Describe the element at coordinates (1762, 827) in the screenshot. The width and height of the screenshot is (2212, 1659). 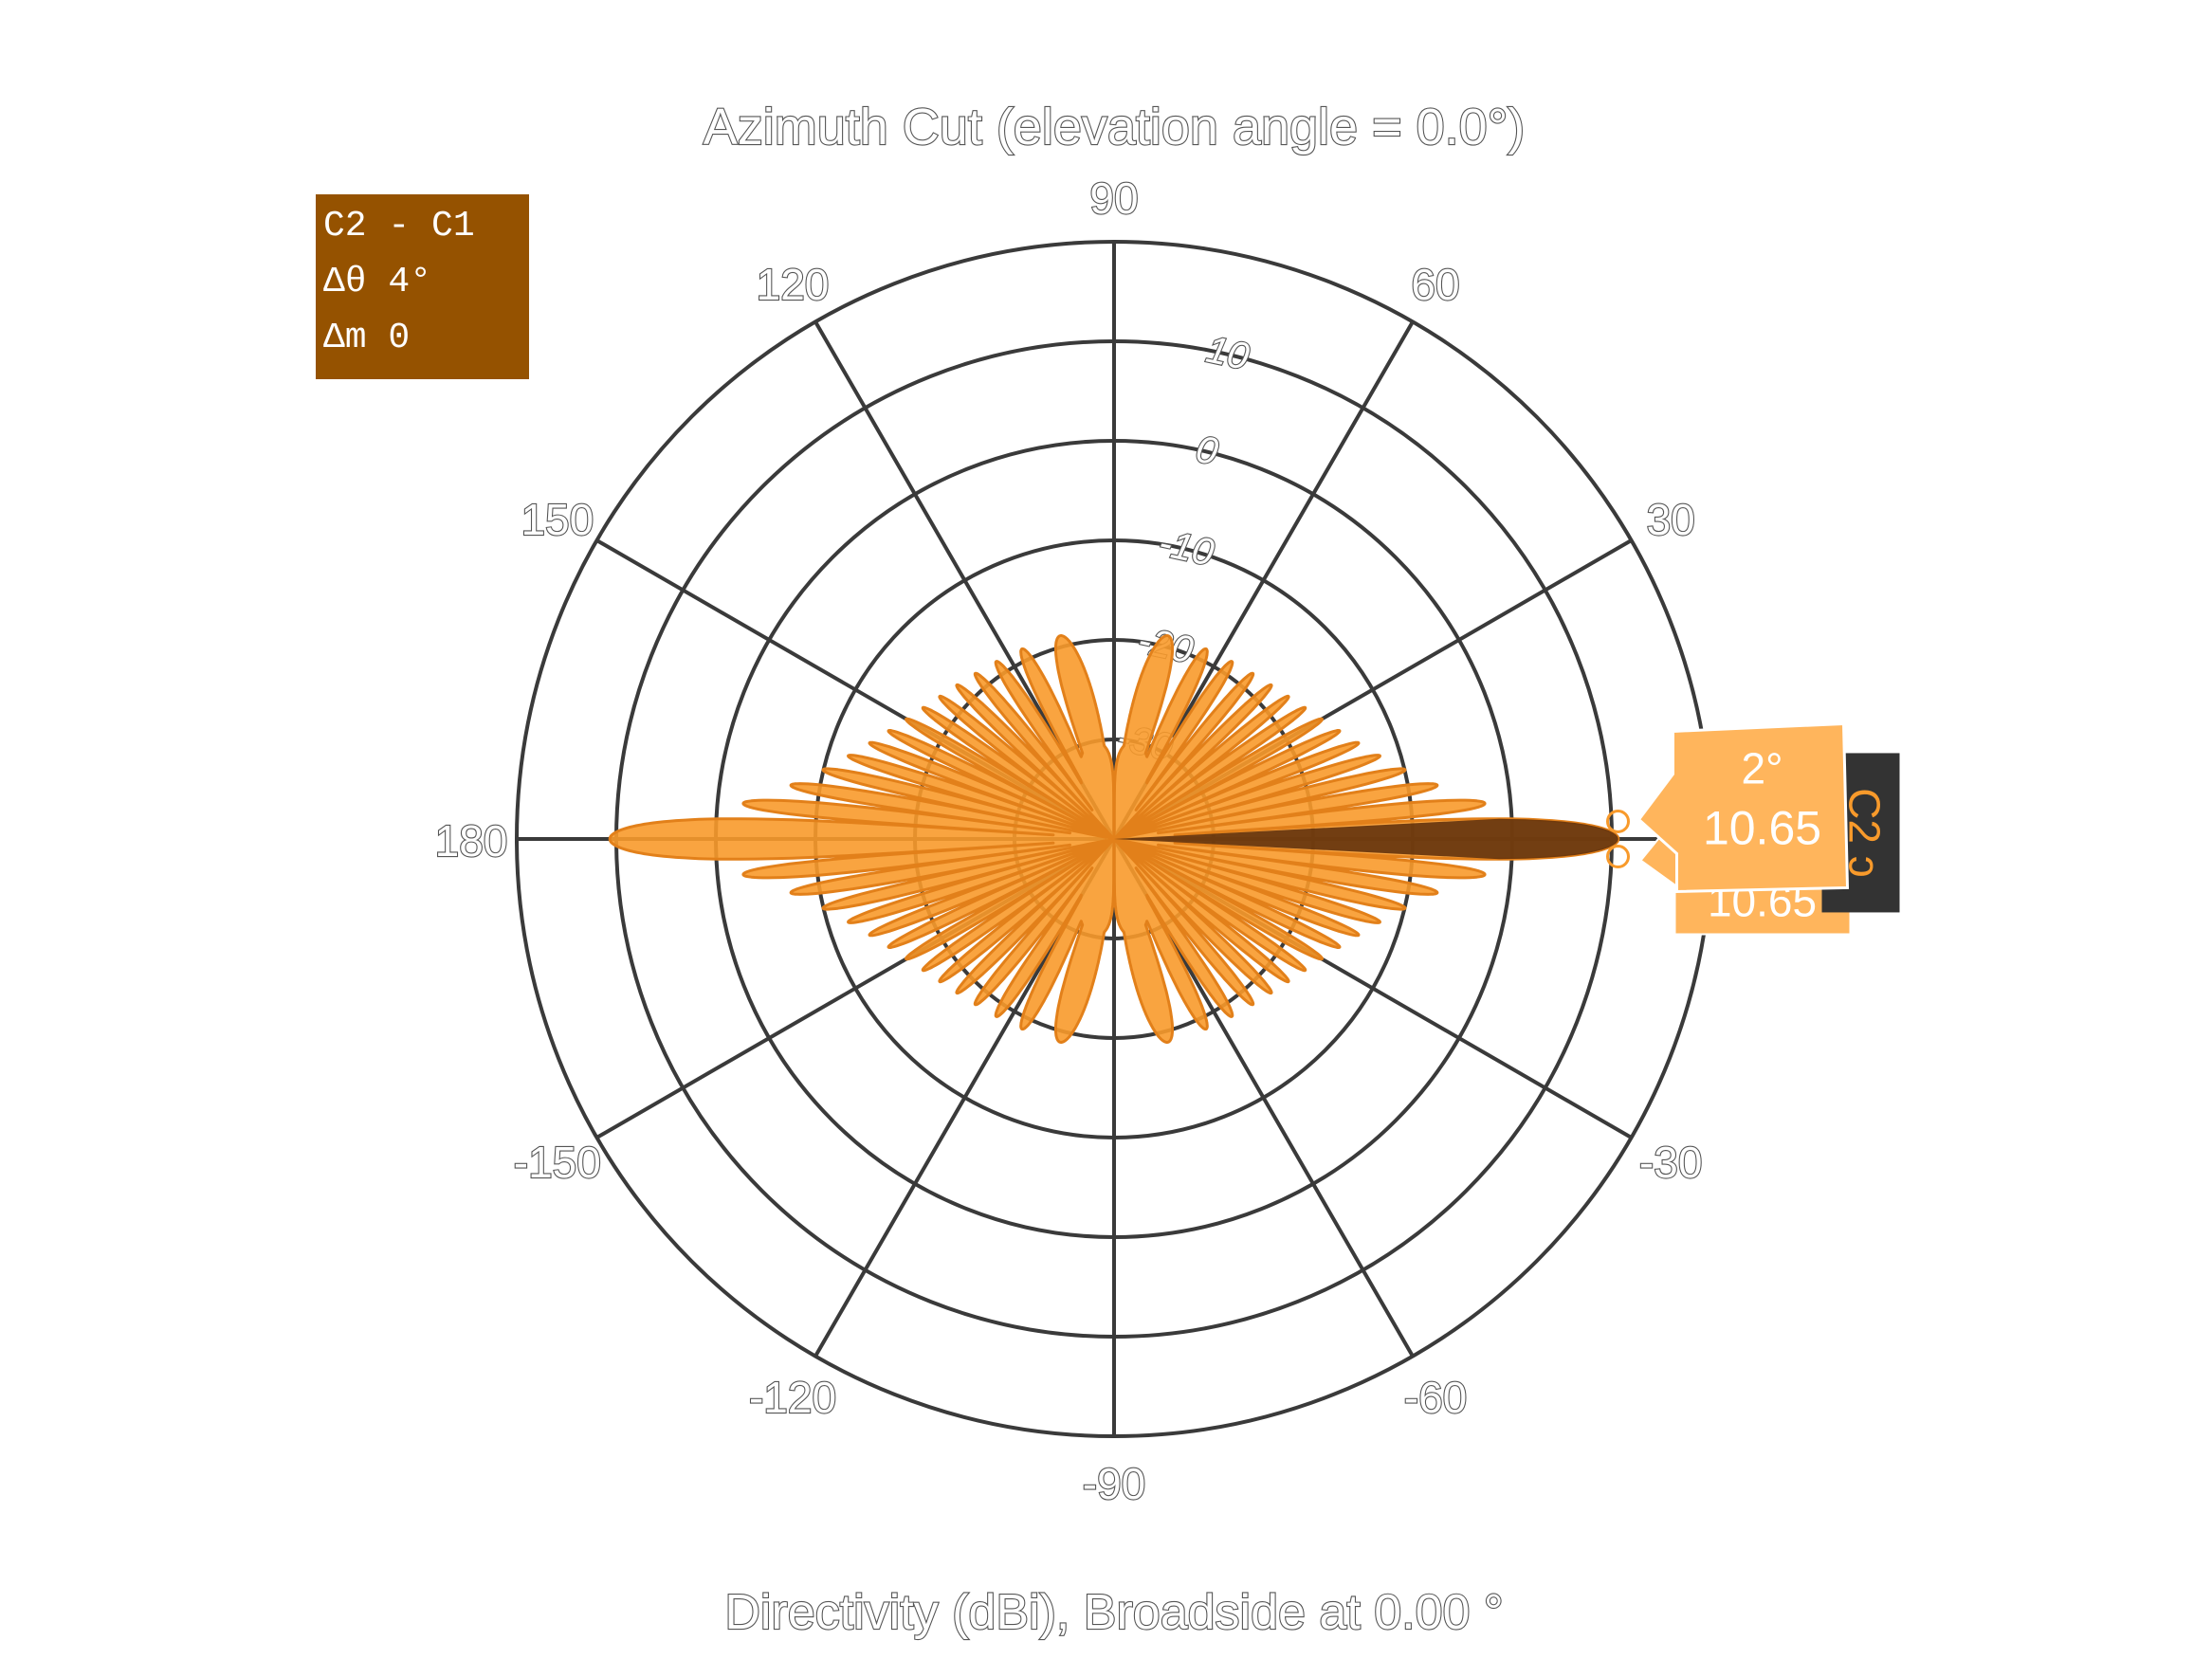
I see `marker-value-c2: 10.65` at that location.